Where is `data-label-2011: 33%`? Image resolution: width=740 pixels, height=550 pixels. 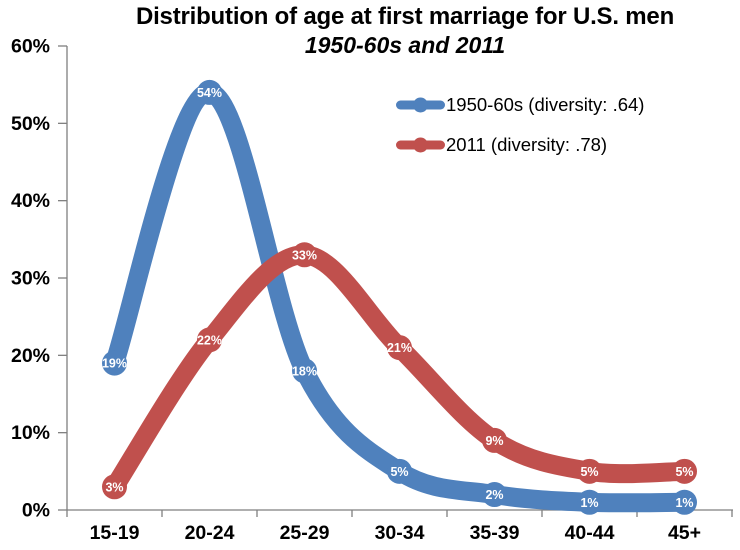 data-label-2011: 33% is located at coordinates (304, 255).